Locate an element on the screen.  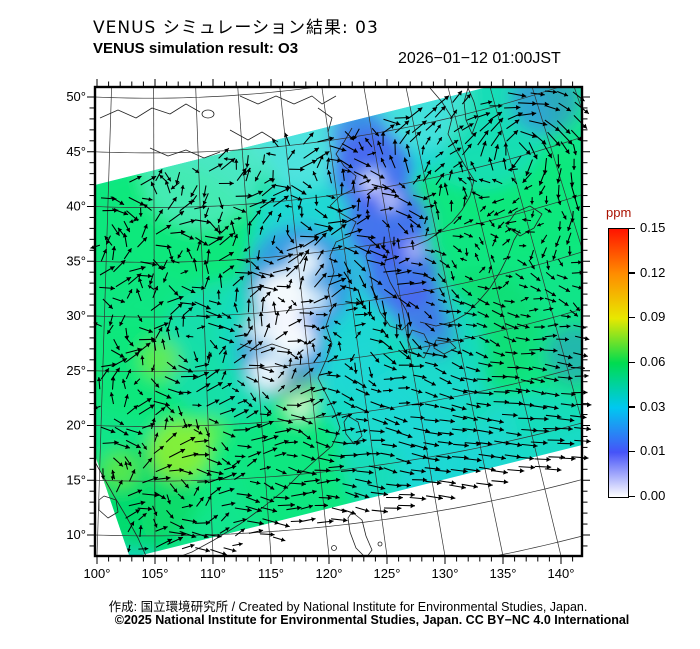
colorbar-unit-label: ppm is located at coordinates (619, 212).